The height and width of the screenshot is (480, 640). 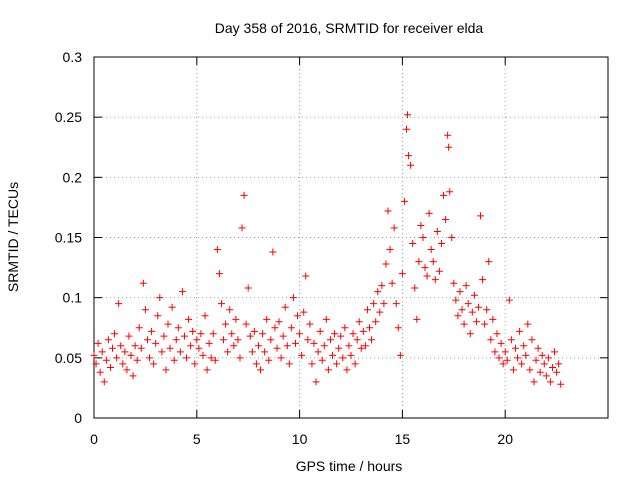 I want to click on x-tick-label: 10, so click(x=300, y=439).